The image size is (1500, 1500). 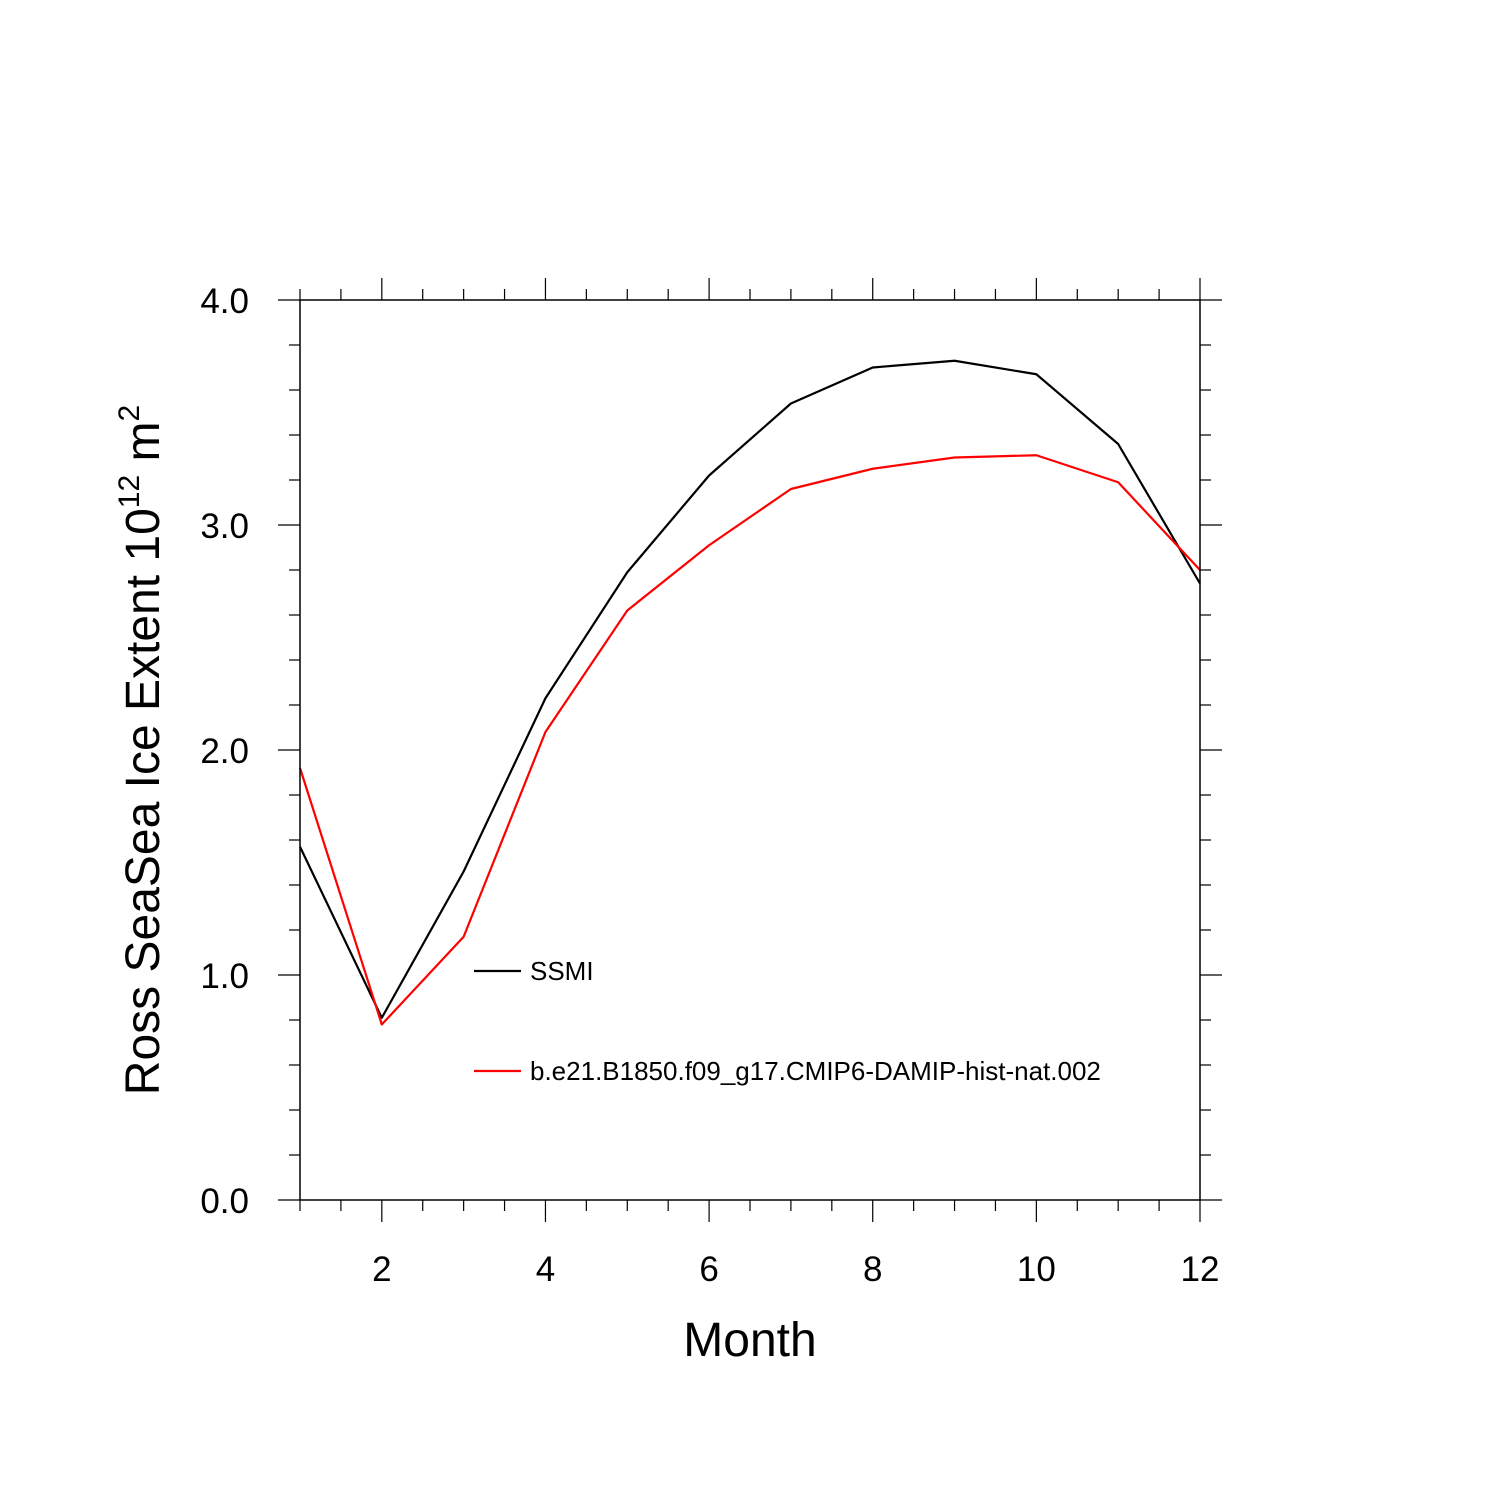 I want to click on x-tick-label: 4, so click(x=545, y=1269).